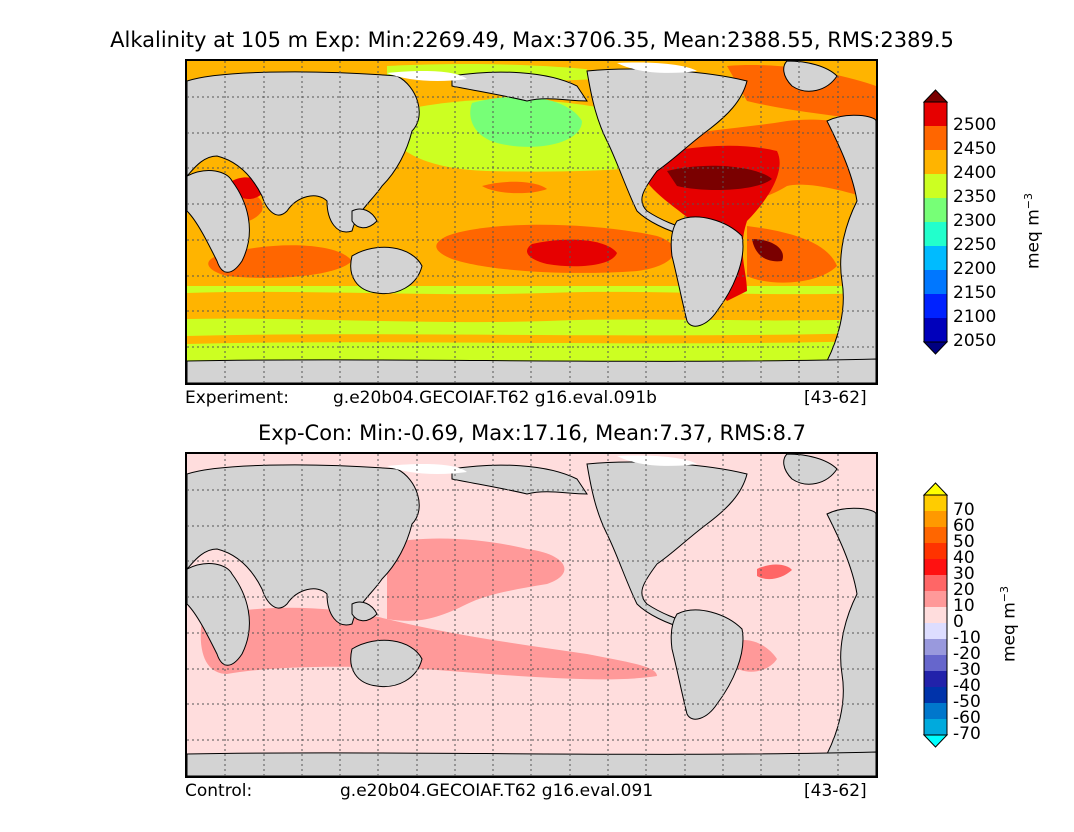  Describe the element at coordinates (767, 250) in the screenshot. I see `south-atlantic-core` at that location.